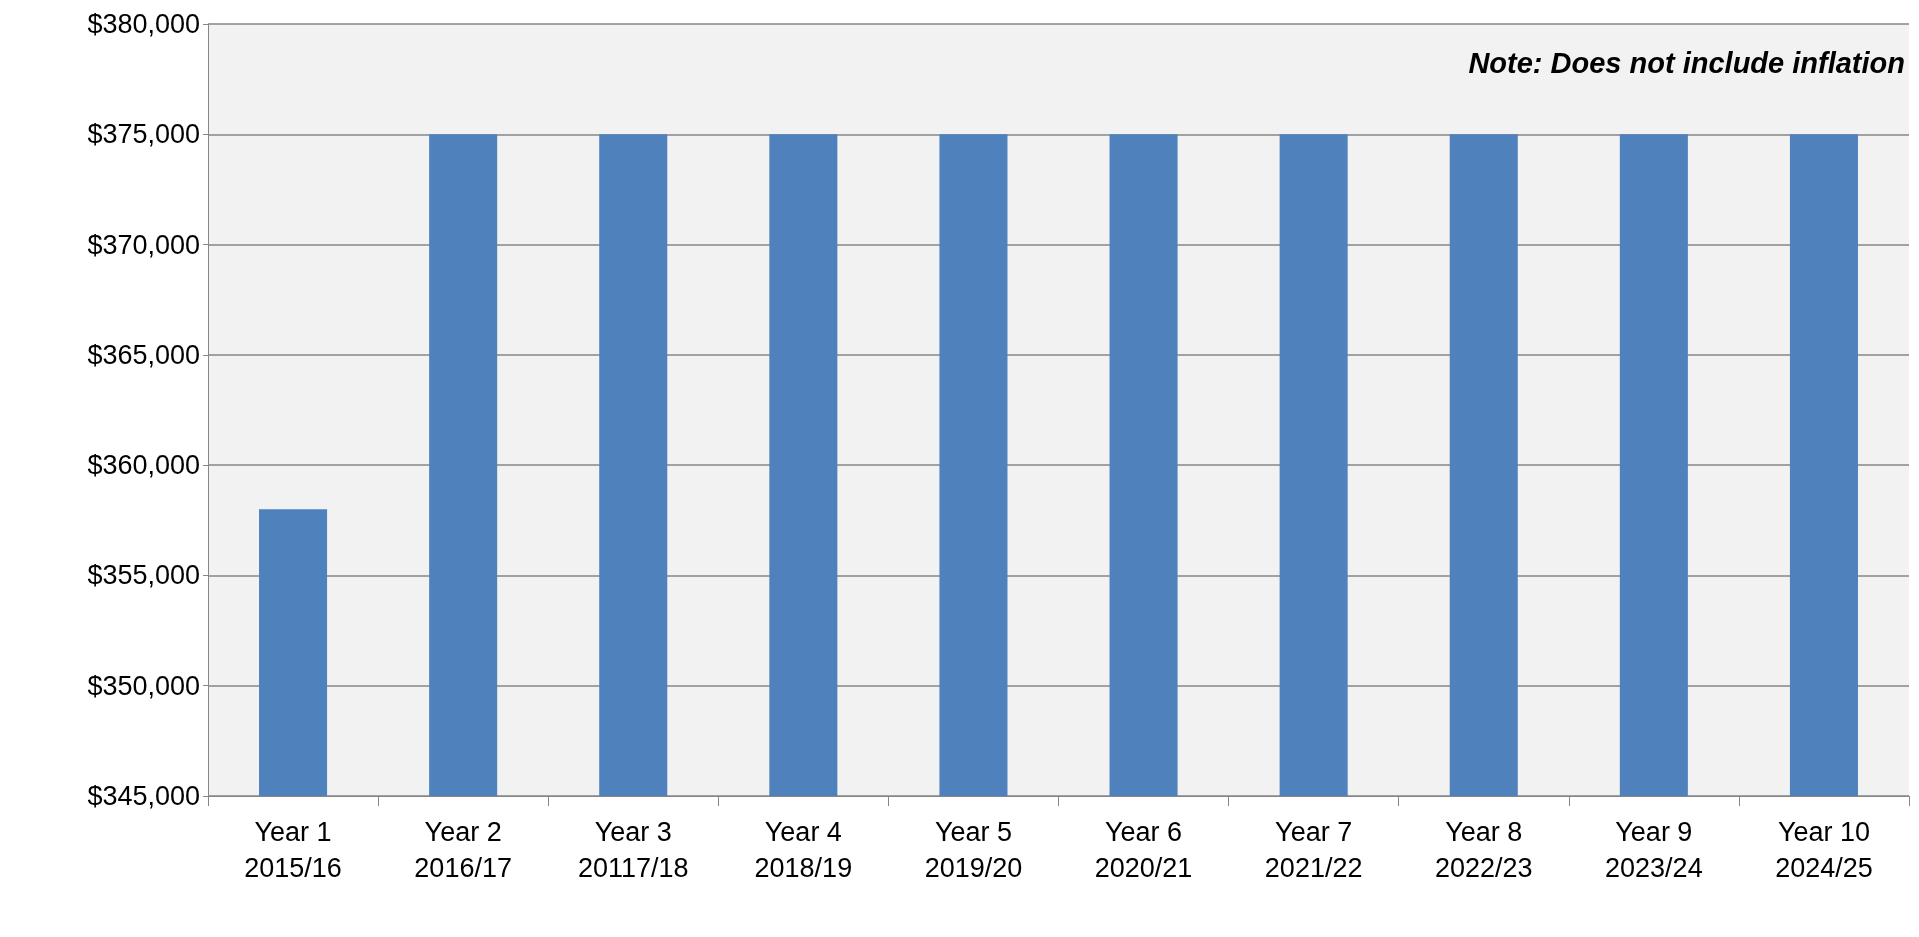  What do you see at coordinates (293, 850) in the screenshot?
I see `x-tick-label: Year 1 2015/16` at bounding box center [293, 850].